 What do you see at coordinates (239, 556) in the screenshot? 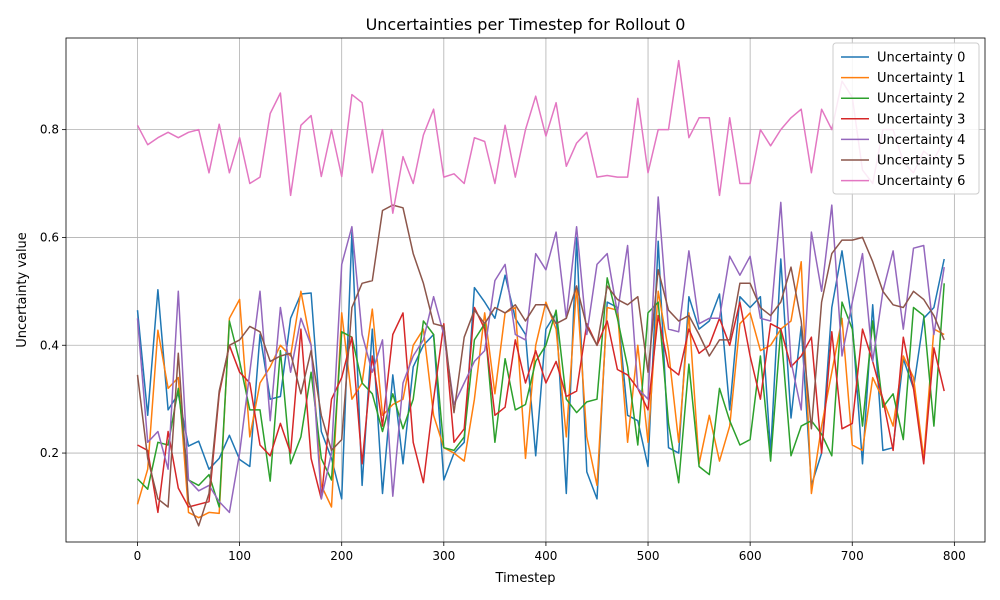
I see `x-tick-label: 100` at bounding box center [239, 556].